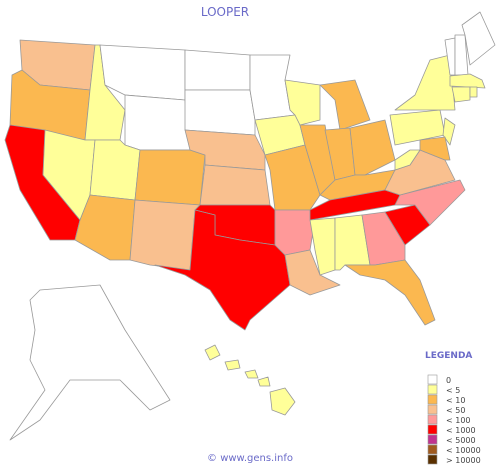 This screenshot has width=500, height=468. Describe the element at coordinates (455, 400) in the screenshot. I see `legend-label: < 10` at that location.